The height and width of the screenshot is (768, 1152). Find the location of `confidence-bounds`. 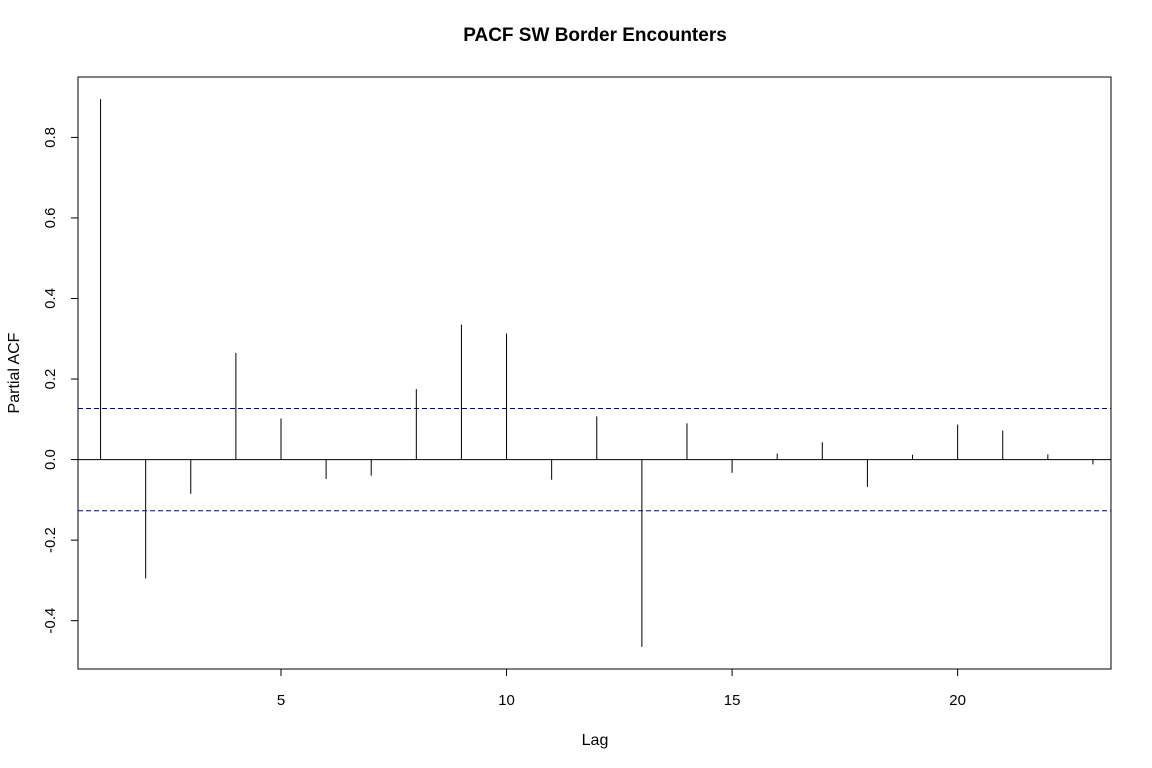

confidence-bounds is located at coordinates (594, 459).